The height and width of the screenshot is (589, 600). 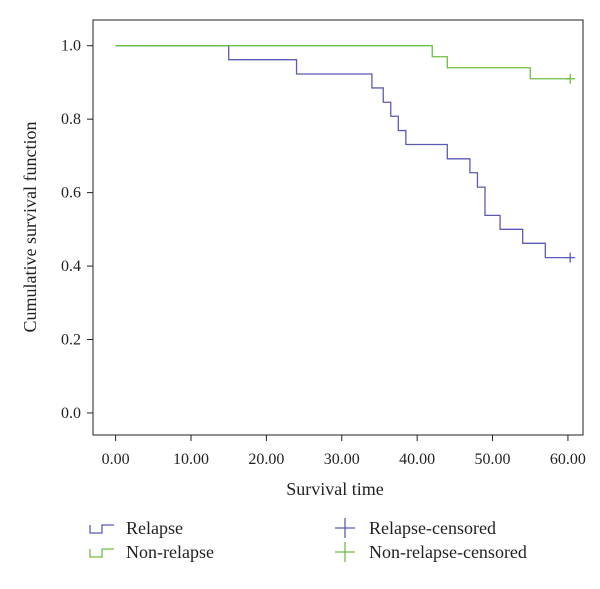 I want to click on x-tick-label: 40.00, so click(x=417, y=459).